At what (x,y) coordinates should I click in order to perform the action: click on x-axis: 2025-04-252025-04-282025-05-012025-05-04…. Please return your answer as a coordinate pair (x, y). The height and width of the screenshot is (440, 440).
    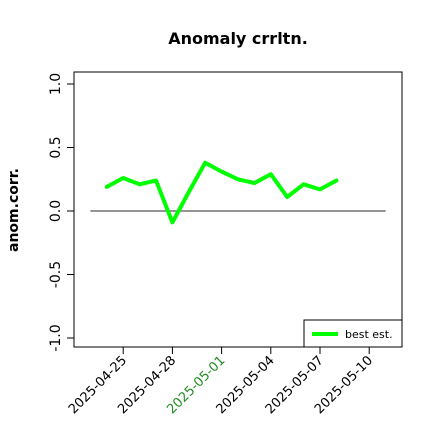
    Looking at the image, I should click on (221, 381).